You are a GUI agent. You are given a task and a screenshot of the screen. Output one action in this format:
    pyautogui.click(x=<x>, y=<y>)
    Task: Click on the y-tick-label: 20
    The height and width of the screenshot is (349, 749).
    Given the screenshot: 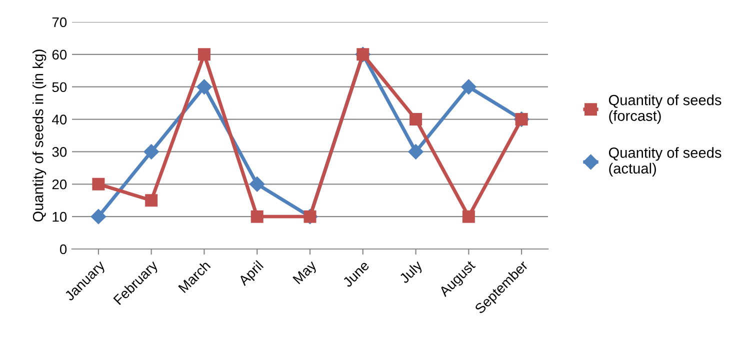 What is the action you would take?
    pyautogui.click(x=59, y=184)
    